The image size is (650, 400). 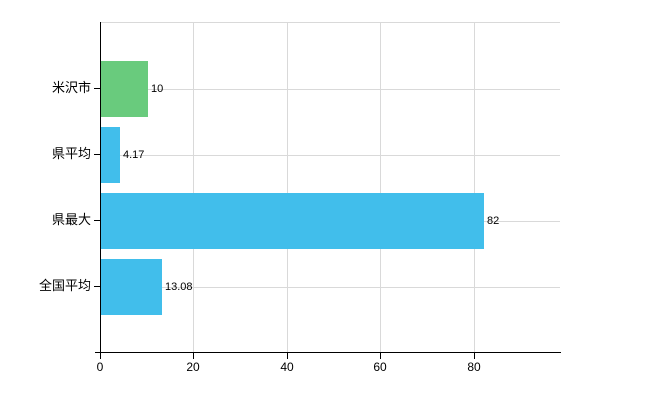 I want to click on x-tick-label: 40, so click(x=287, y=367).